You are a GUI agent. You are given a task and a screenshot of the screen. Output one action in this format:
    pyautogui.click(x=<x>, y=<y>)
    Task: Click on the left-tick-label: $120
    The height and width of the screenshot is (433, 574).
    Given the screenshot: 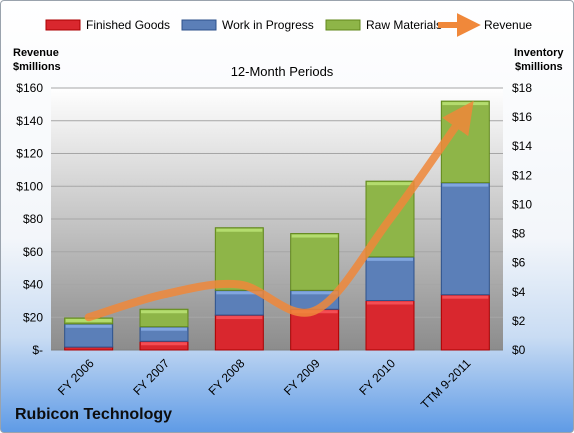 What is the action you would take?
    pyautogui.click(x=29, y=154)
    